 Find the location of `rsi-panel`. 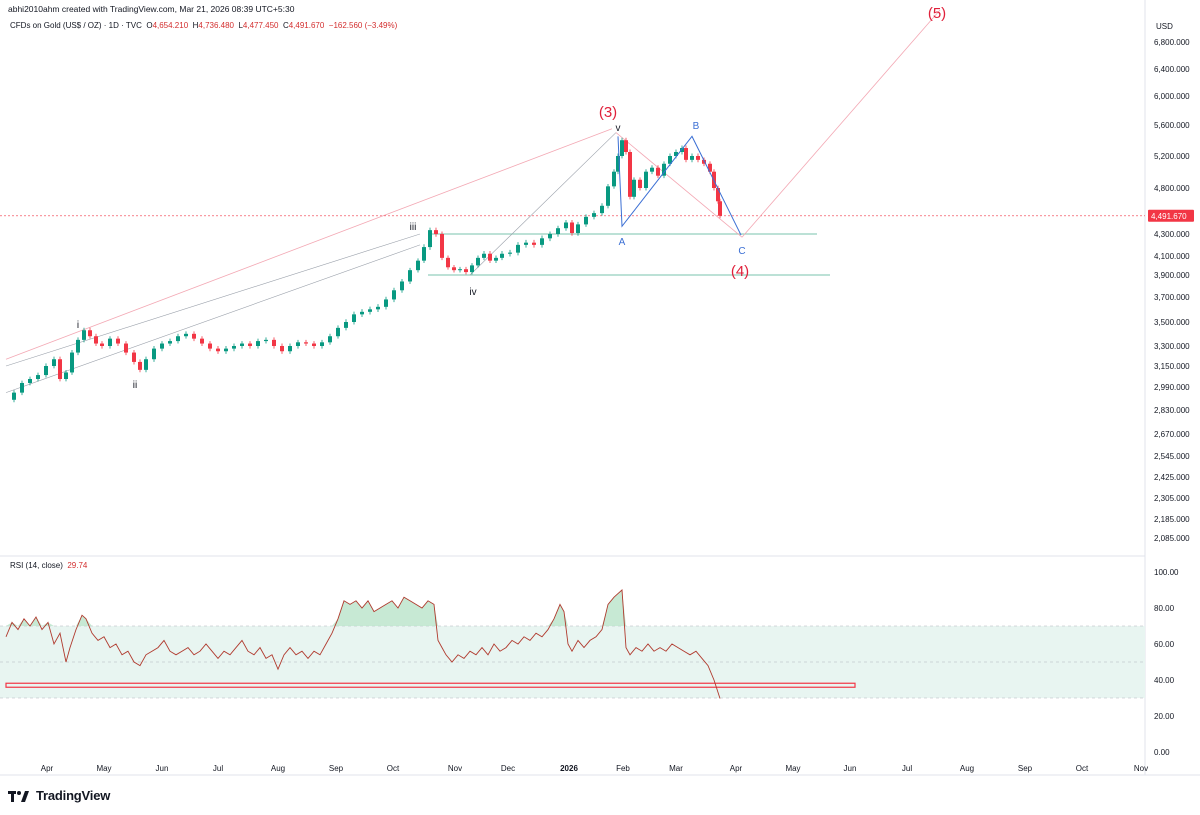

rsi-panel is located at coordinates (572, 644).